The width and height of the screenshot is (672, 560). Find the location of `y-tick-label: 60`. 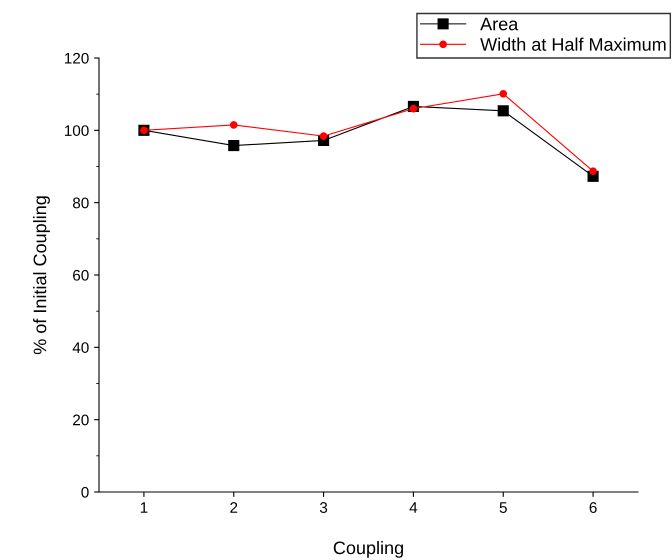

y-tick-label: 60 is located at coordinates (81, 275).